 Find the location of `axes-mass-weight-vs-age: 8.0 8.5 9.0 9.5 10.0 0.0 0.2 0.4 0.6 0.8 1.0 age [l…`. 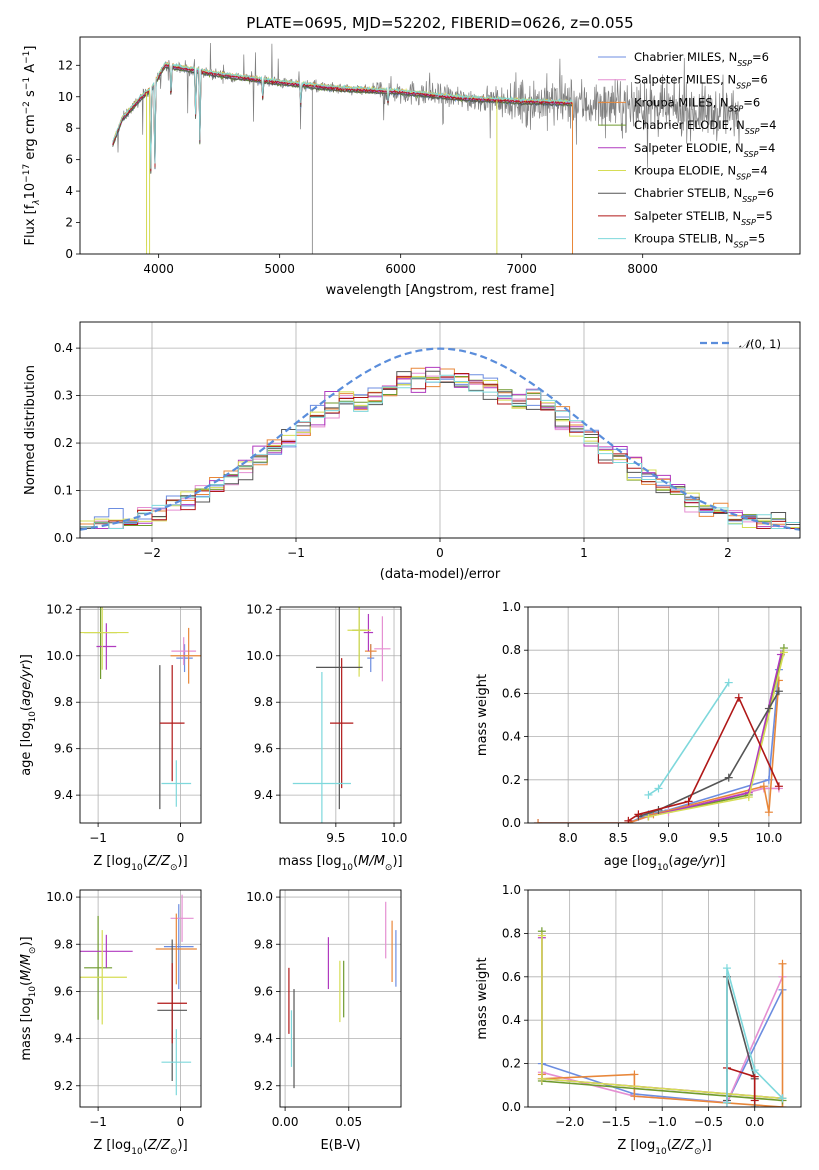

axes-mass-weight-vs-age: 8.0 8.5 9.0 9.5 10.0 0.0 0.2 0.4 0.6 0.8 1.0 age [l… is located at coordinates (638, 736).